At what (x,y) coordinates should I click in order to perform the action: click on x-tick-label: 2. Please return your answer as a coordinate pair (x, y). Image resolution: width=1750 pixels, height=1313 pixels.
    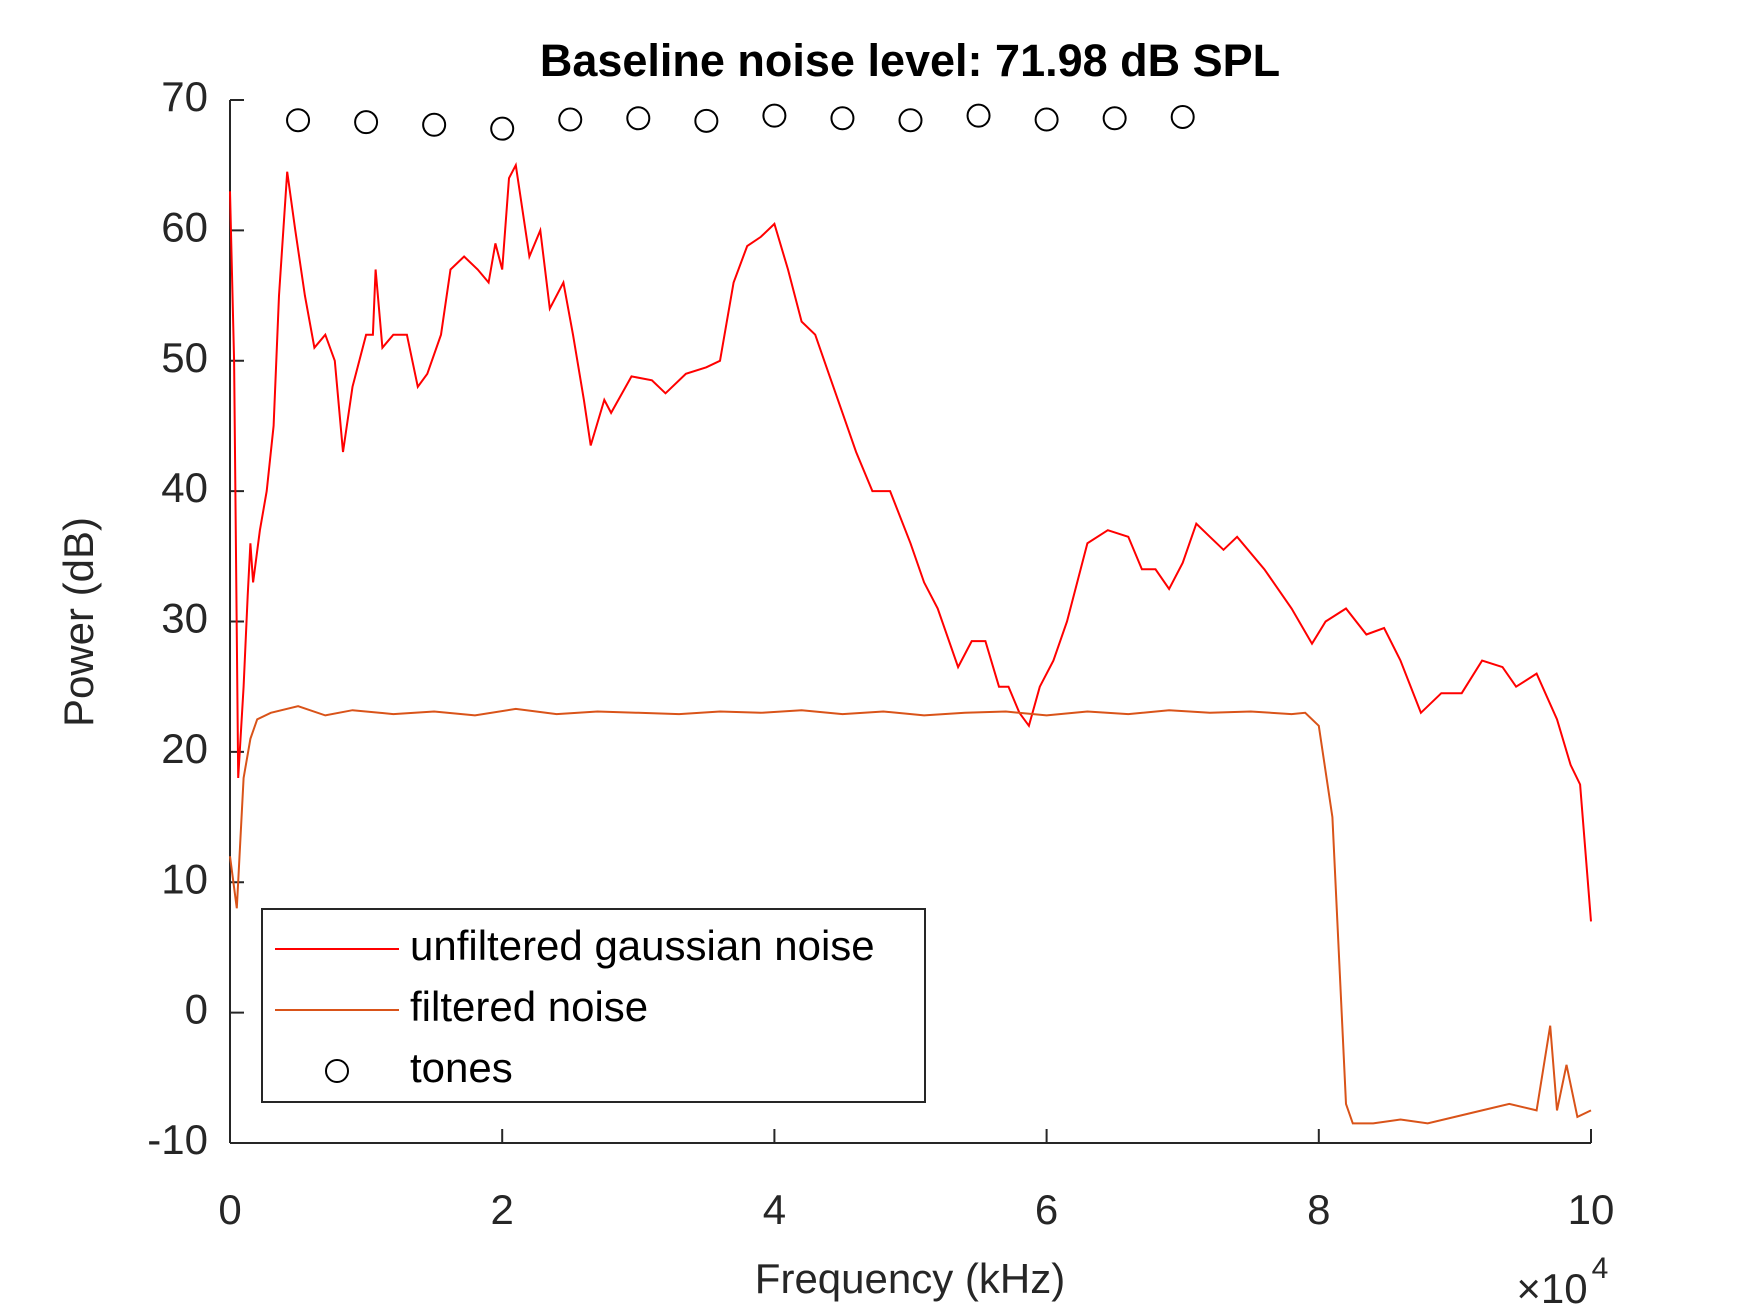
    Looking at the image, I should click on (502, 1209).